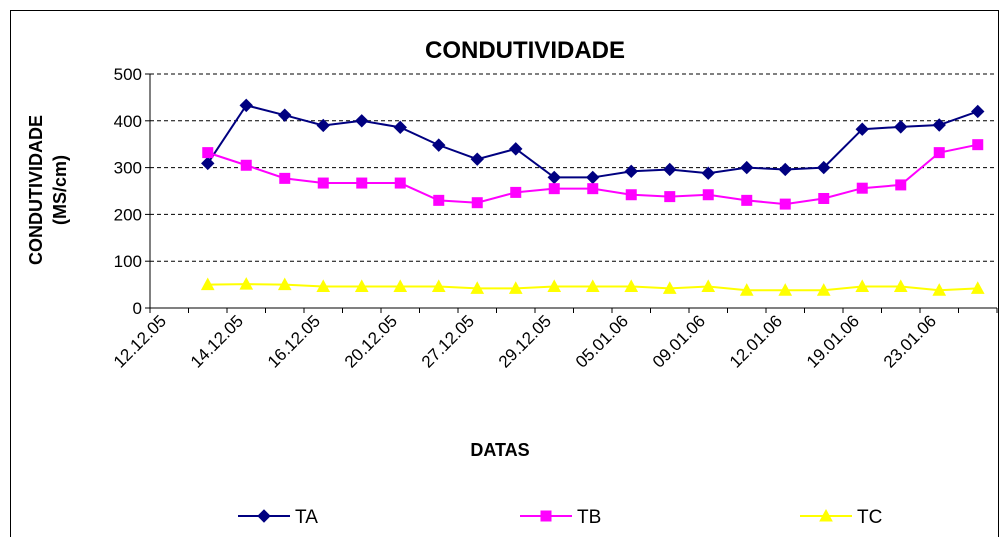 Image resolution: width=1000 pixels, height=537 pixels. Describe the element at coordinates (60, 190) in the screenshot. I see `y-axis-label-line: (MS/cm)` at that location.